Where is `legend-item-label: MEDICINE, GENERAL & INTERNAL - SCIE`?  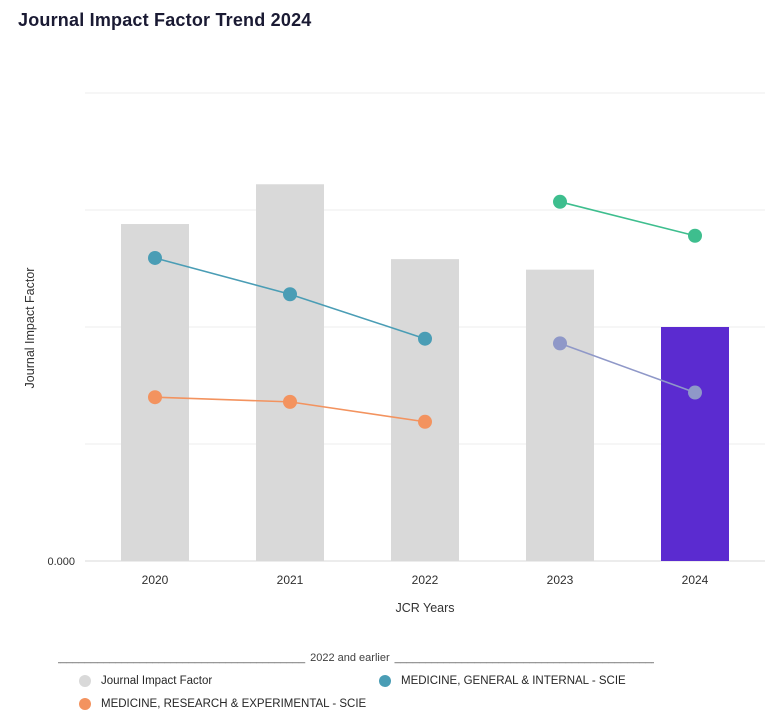 legend-item-label: MEDICINE, GENERAL & INTERNAL - SCIE is located at coordinates (513, 681).